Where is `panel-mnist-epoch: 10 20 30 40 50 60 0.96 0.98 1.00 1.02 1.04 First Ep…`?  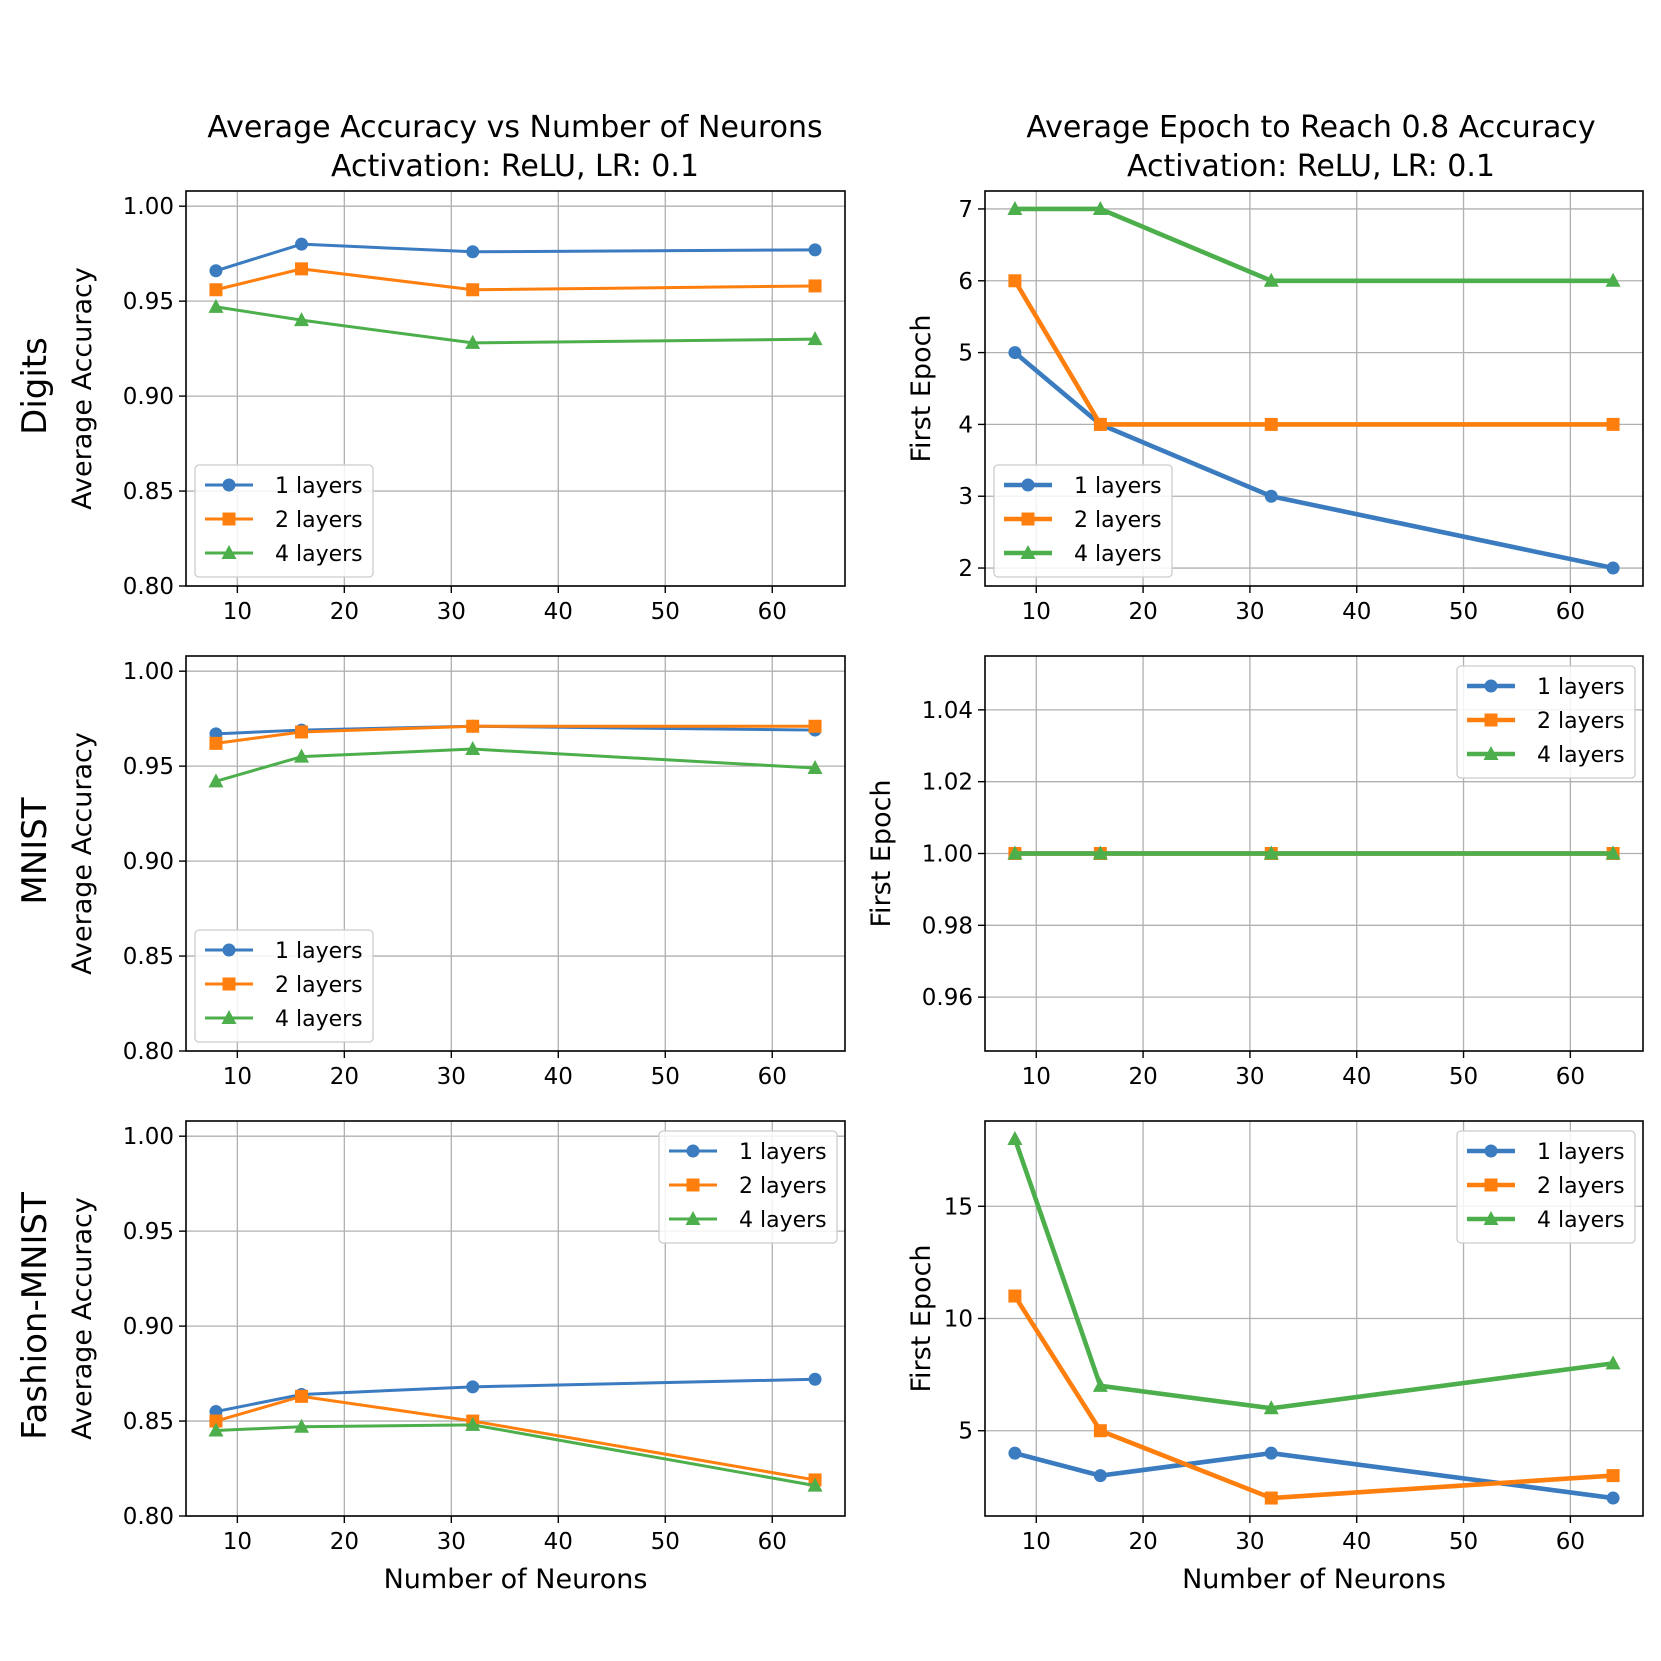
panel-mnist-epoch: 10 20 30 40 50 60 0.96 0.98 1.00 1.02 1.04 First Ep… is located at coordinates (1255, 872).